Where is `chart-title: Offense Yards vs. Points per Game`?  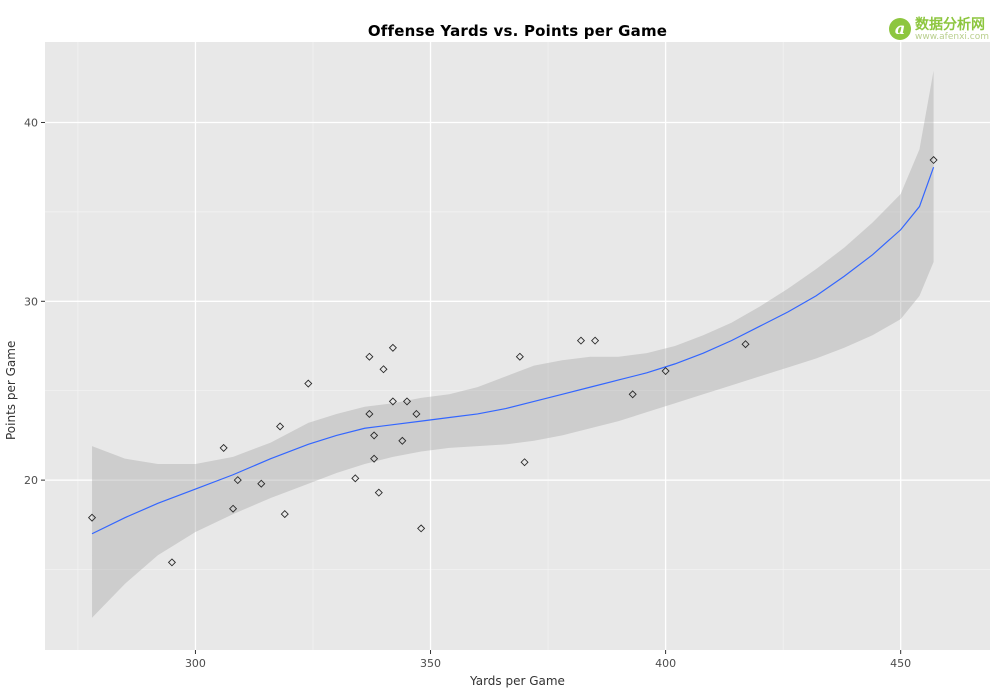 chart-title: Offense Yards vs. Points per Game is located at coordinates (517, 31).